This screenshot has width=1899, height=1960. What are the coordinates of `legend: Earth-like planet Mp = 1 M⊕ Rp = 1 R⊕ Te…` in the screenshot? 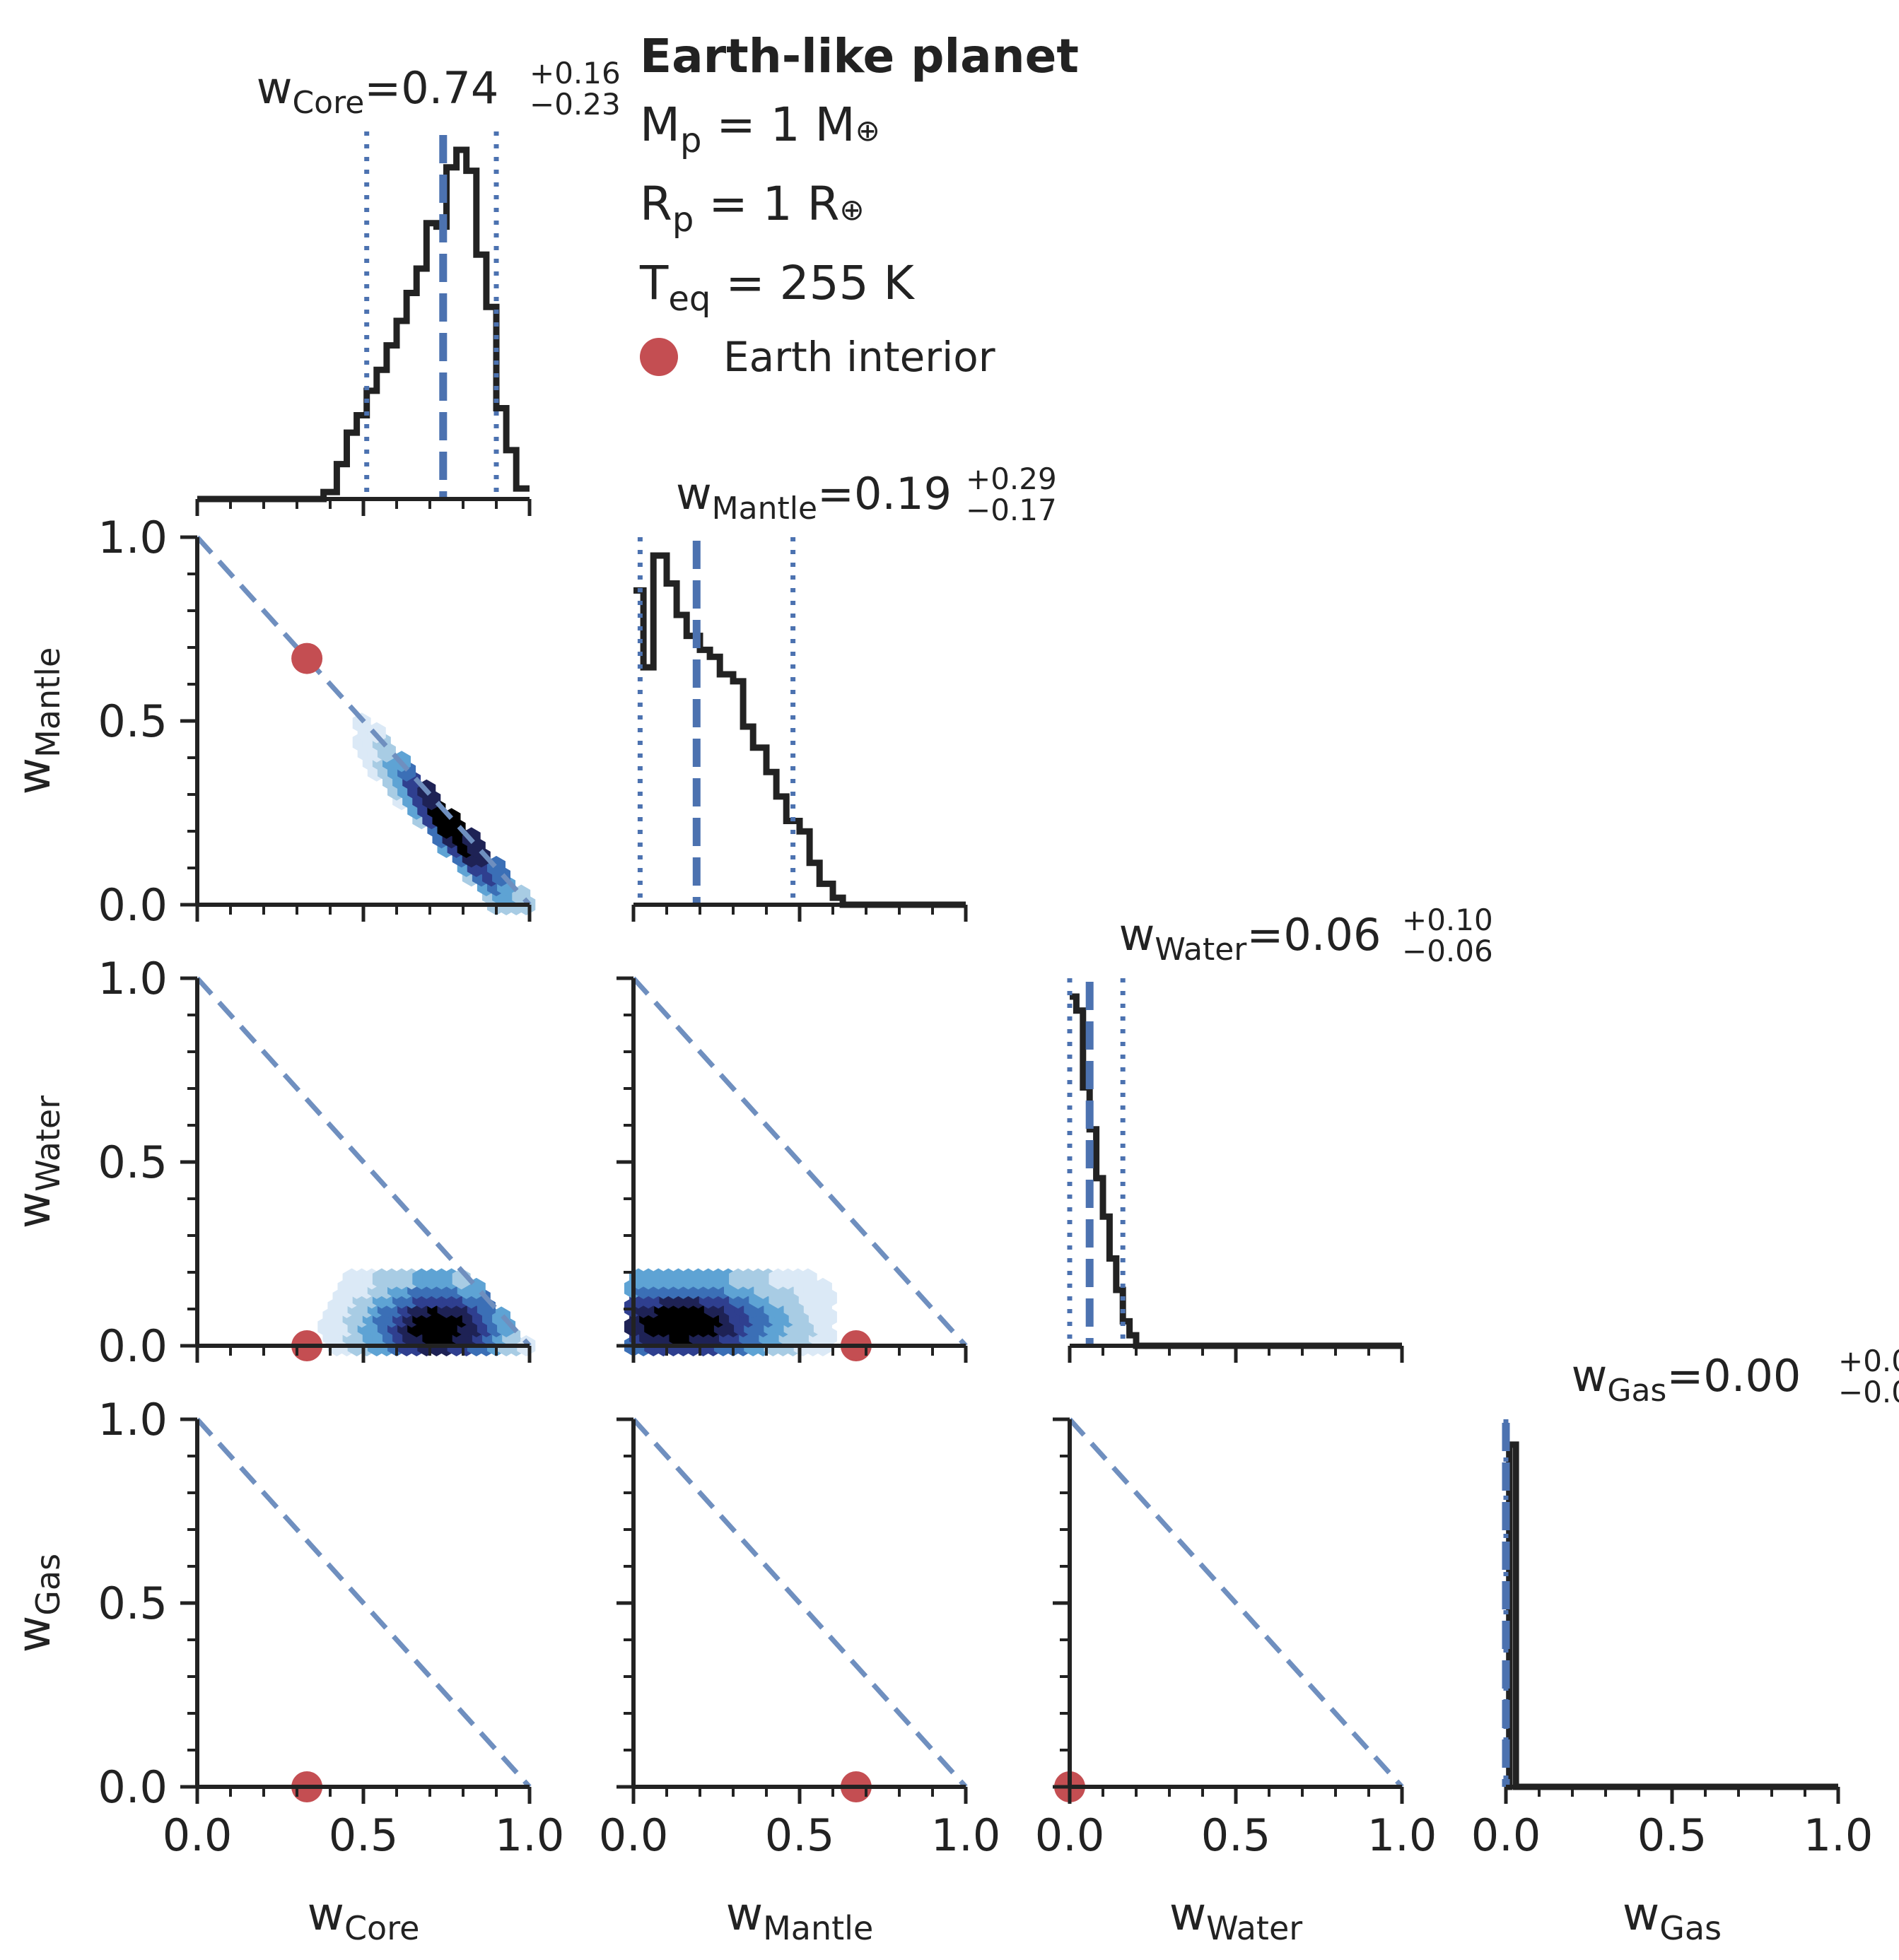 It's located at (859, 209).